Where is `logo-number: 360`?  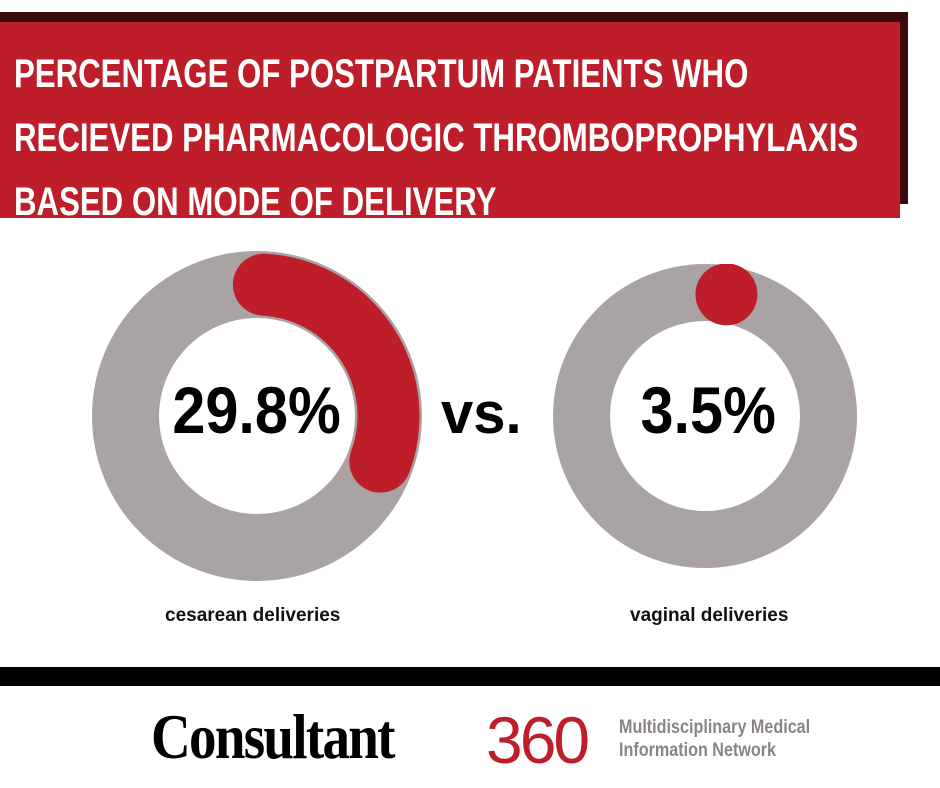 logo-number: 360 is located at coordinates (538, 740).